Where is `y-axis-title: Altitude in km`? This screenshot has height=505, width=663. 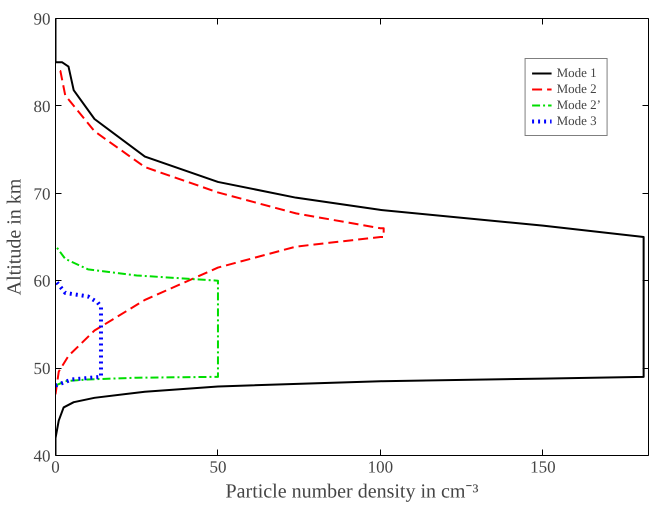
y-axis-title: Altitude in km is located at coordinates (15, 237).